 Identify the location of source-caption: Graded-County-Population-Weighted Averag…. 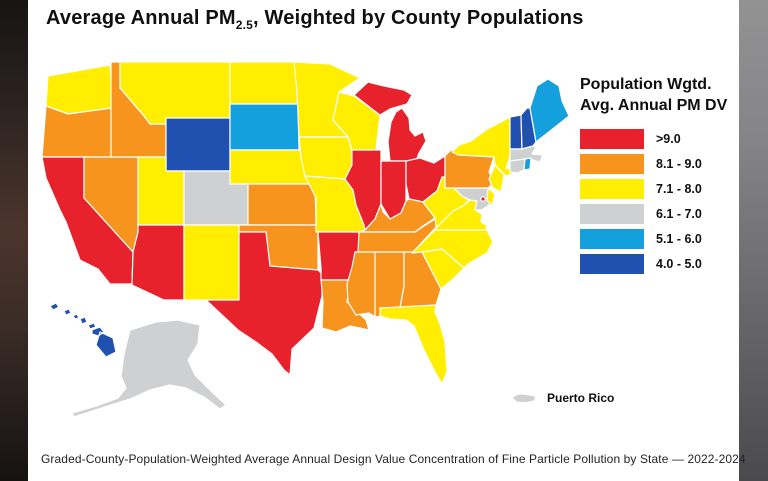
(393, 459).